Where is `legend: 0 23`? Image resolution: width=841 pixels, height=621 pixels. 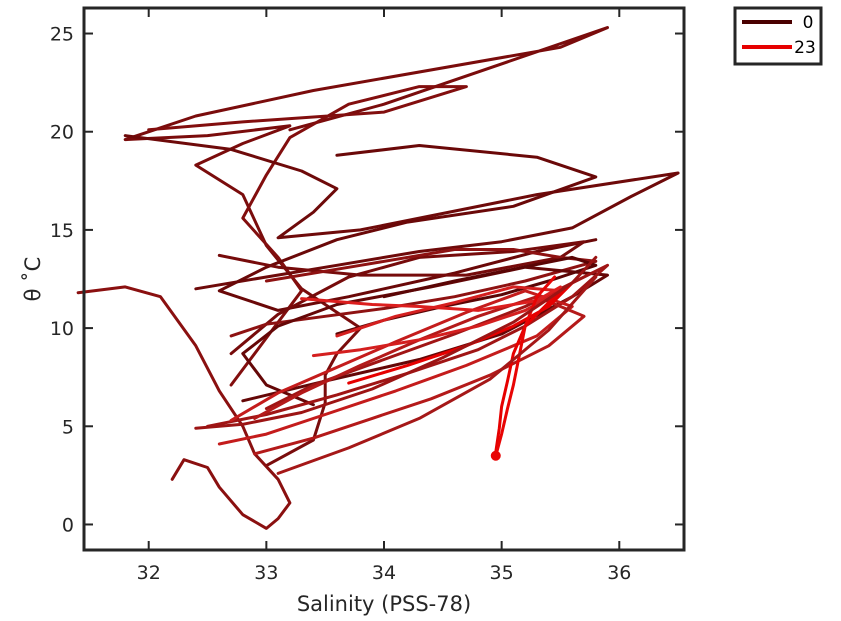
legend: 0 23 is located at coordinates (778, 36).